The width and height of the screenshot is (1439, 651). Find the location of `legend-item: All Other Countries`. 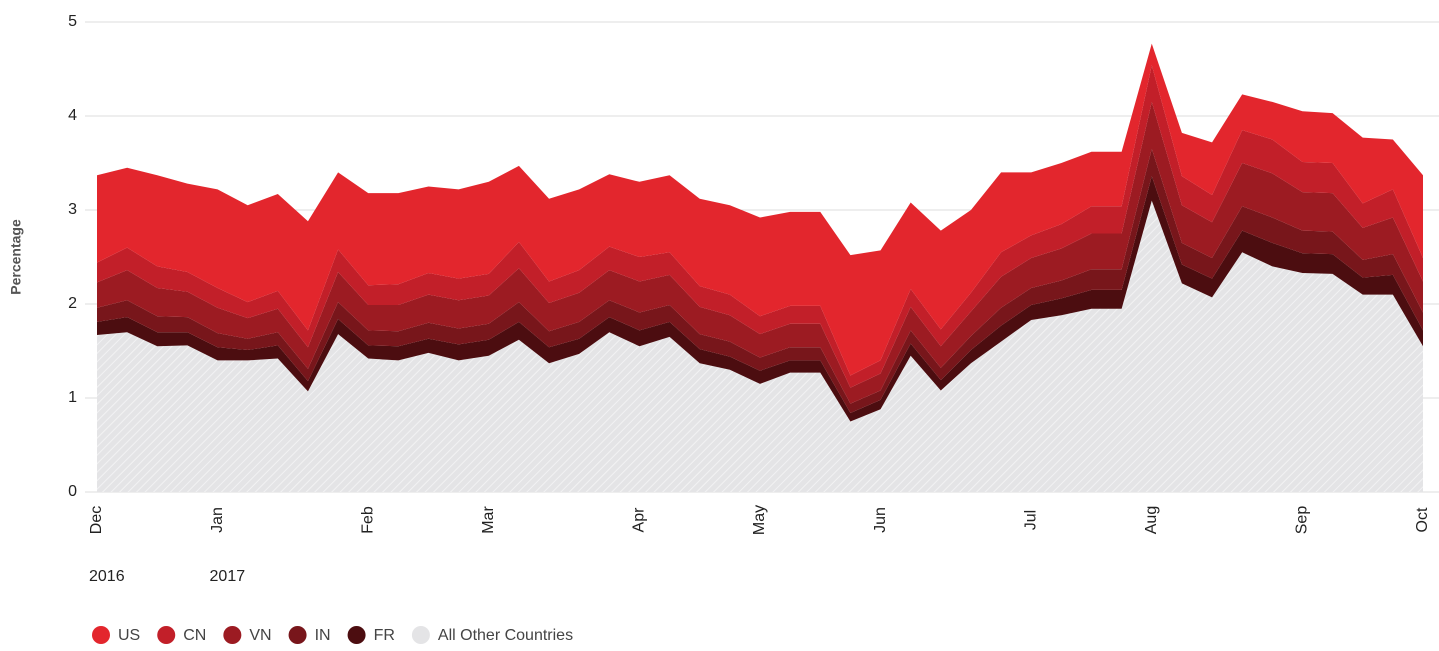

legend-item: All Other Countries is located at coordinates (492, 635).